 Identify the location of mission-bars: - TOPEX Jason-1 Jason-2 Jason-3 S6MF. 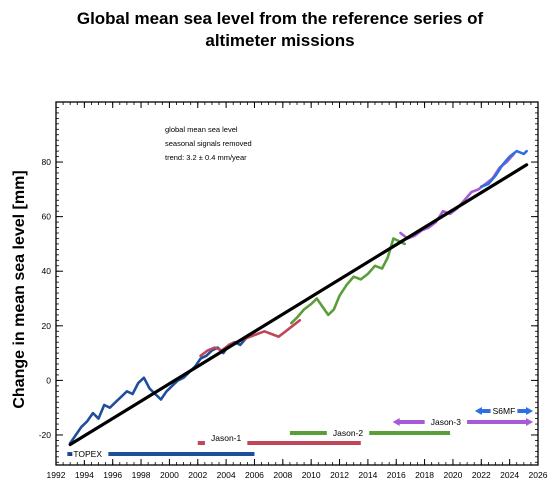
(300, 432).